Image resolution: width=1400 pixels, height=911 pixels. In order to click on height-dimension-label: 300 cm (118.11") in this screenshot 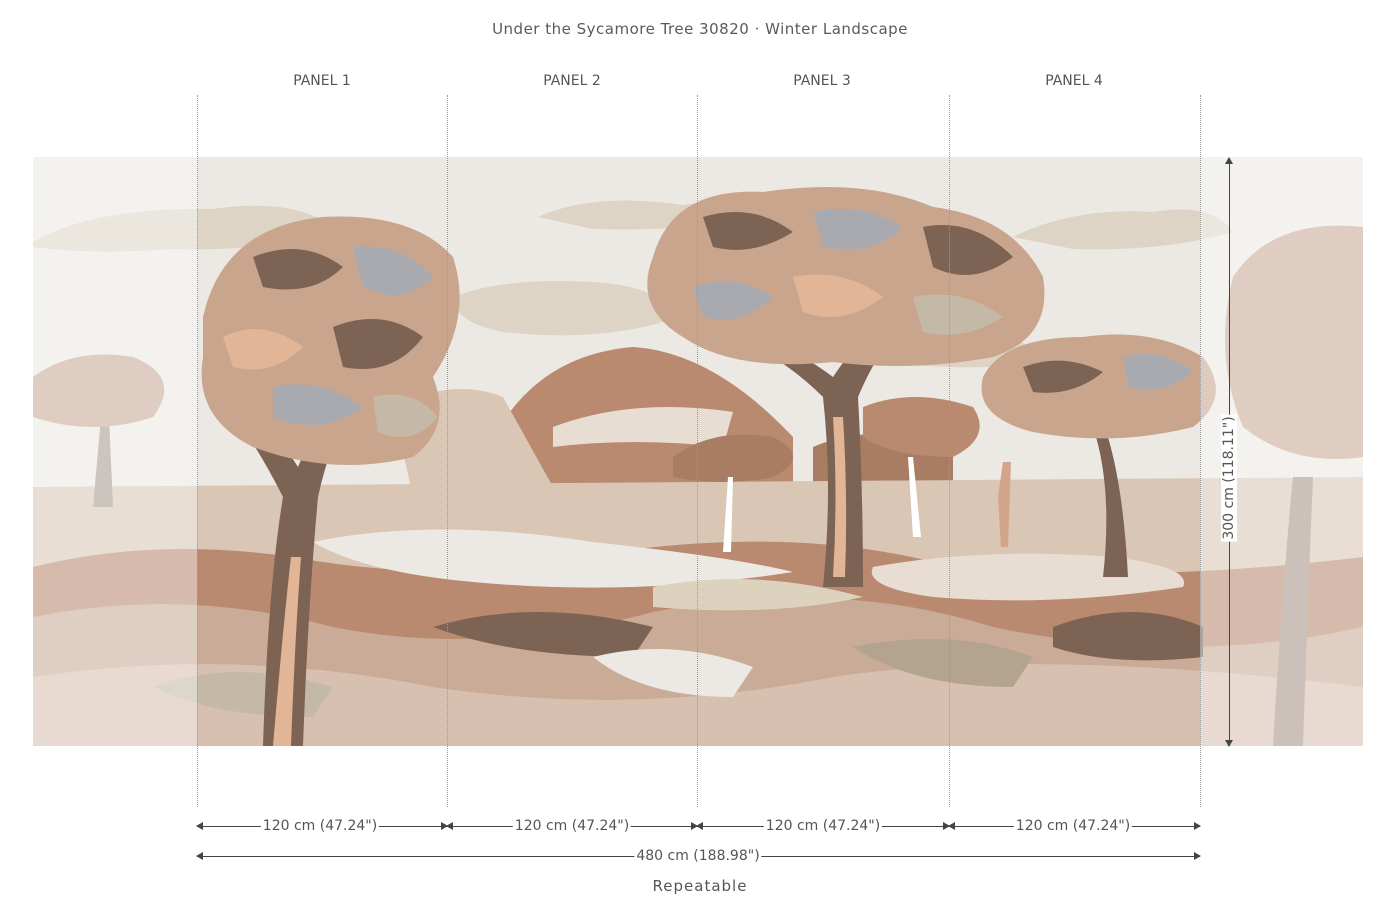, I will do `click(1229, 478)`.